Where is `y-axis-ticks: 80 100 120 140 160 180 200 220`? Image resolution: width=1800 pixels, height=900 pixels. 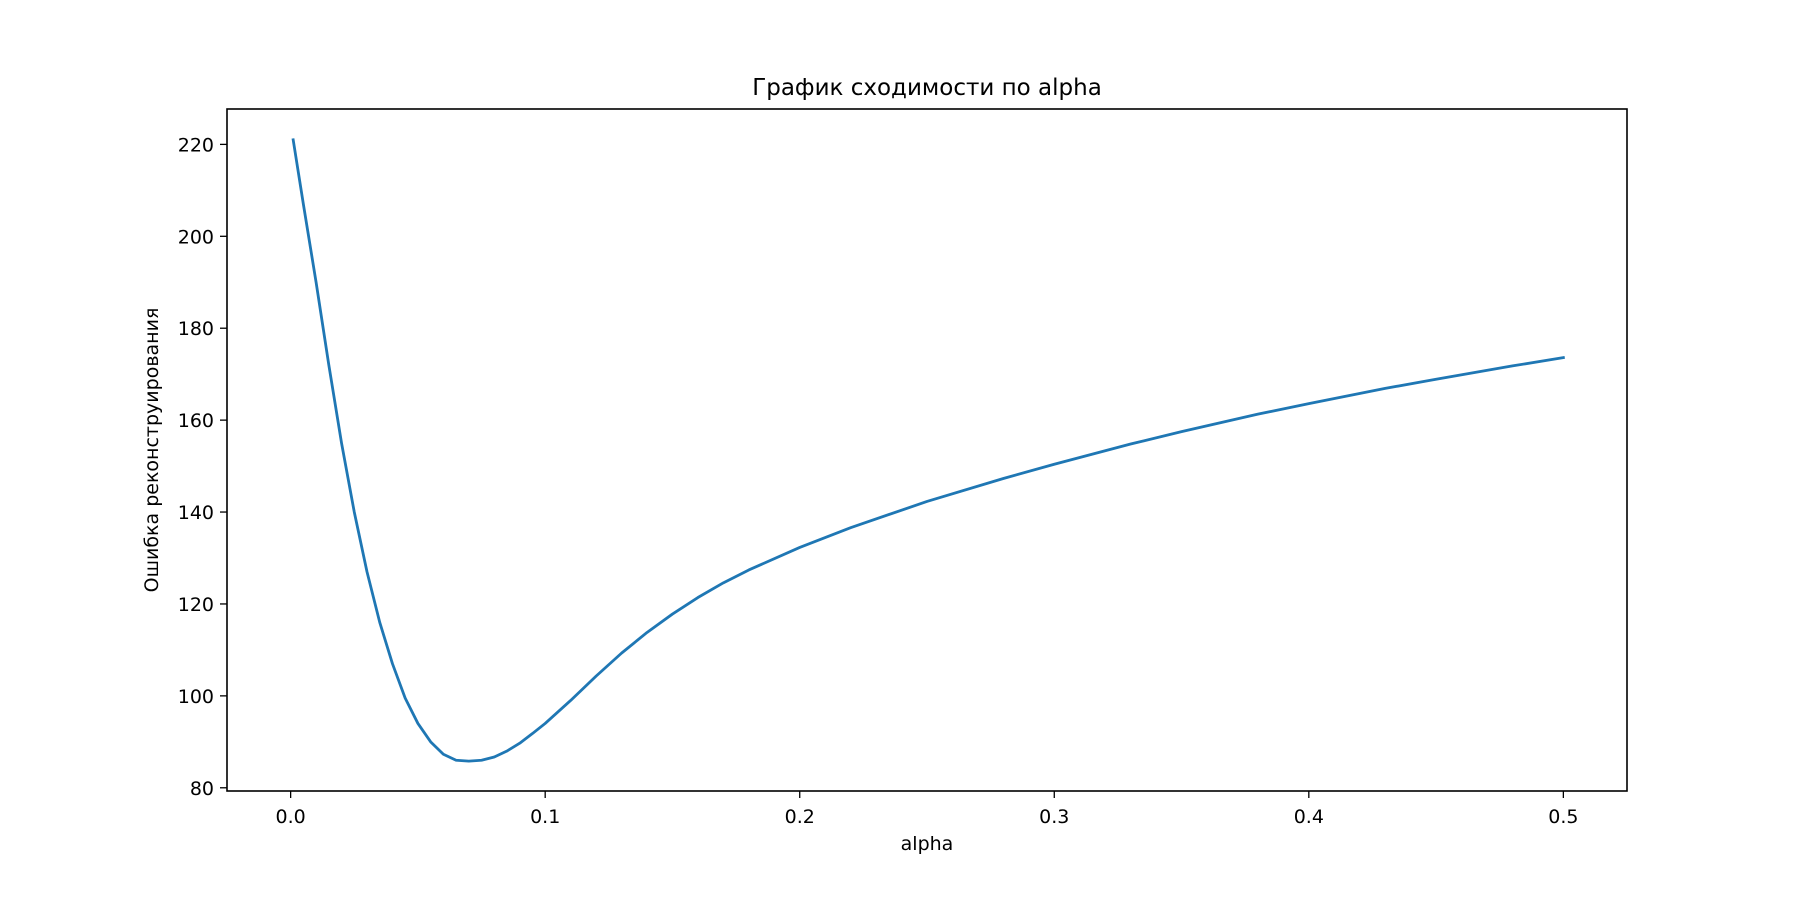
y-axis-ticks: 80 100 120 140 160 180 200 220 is located at coordinates (202, 467).